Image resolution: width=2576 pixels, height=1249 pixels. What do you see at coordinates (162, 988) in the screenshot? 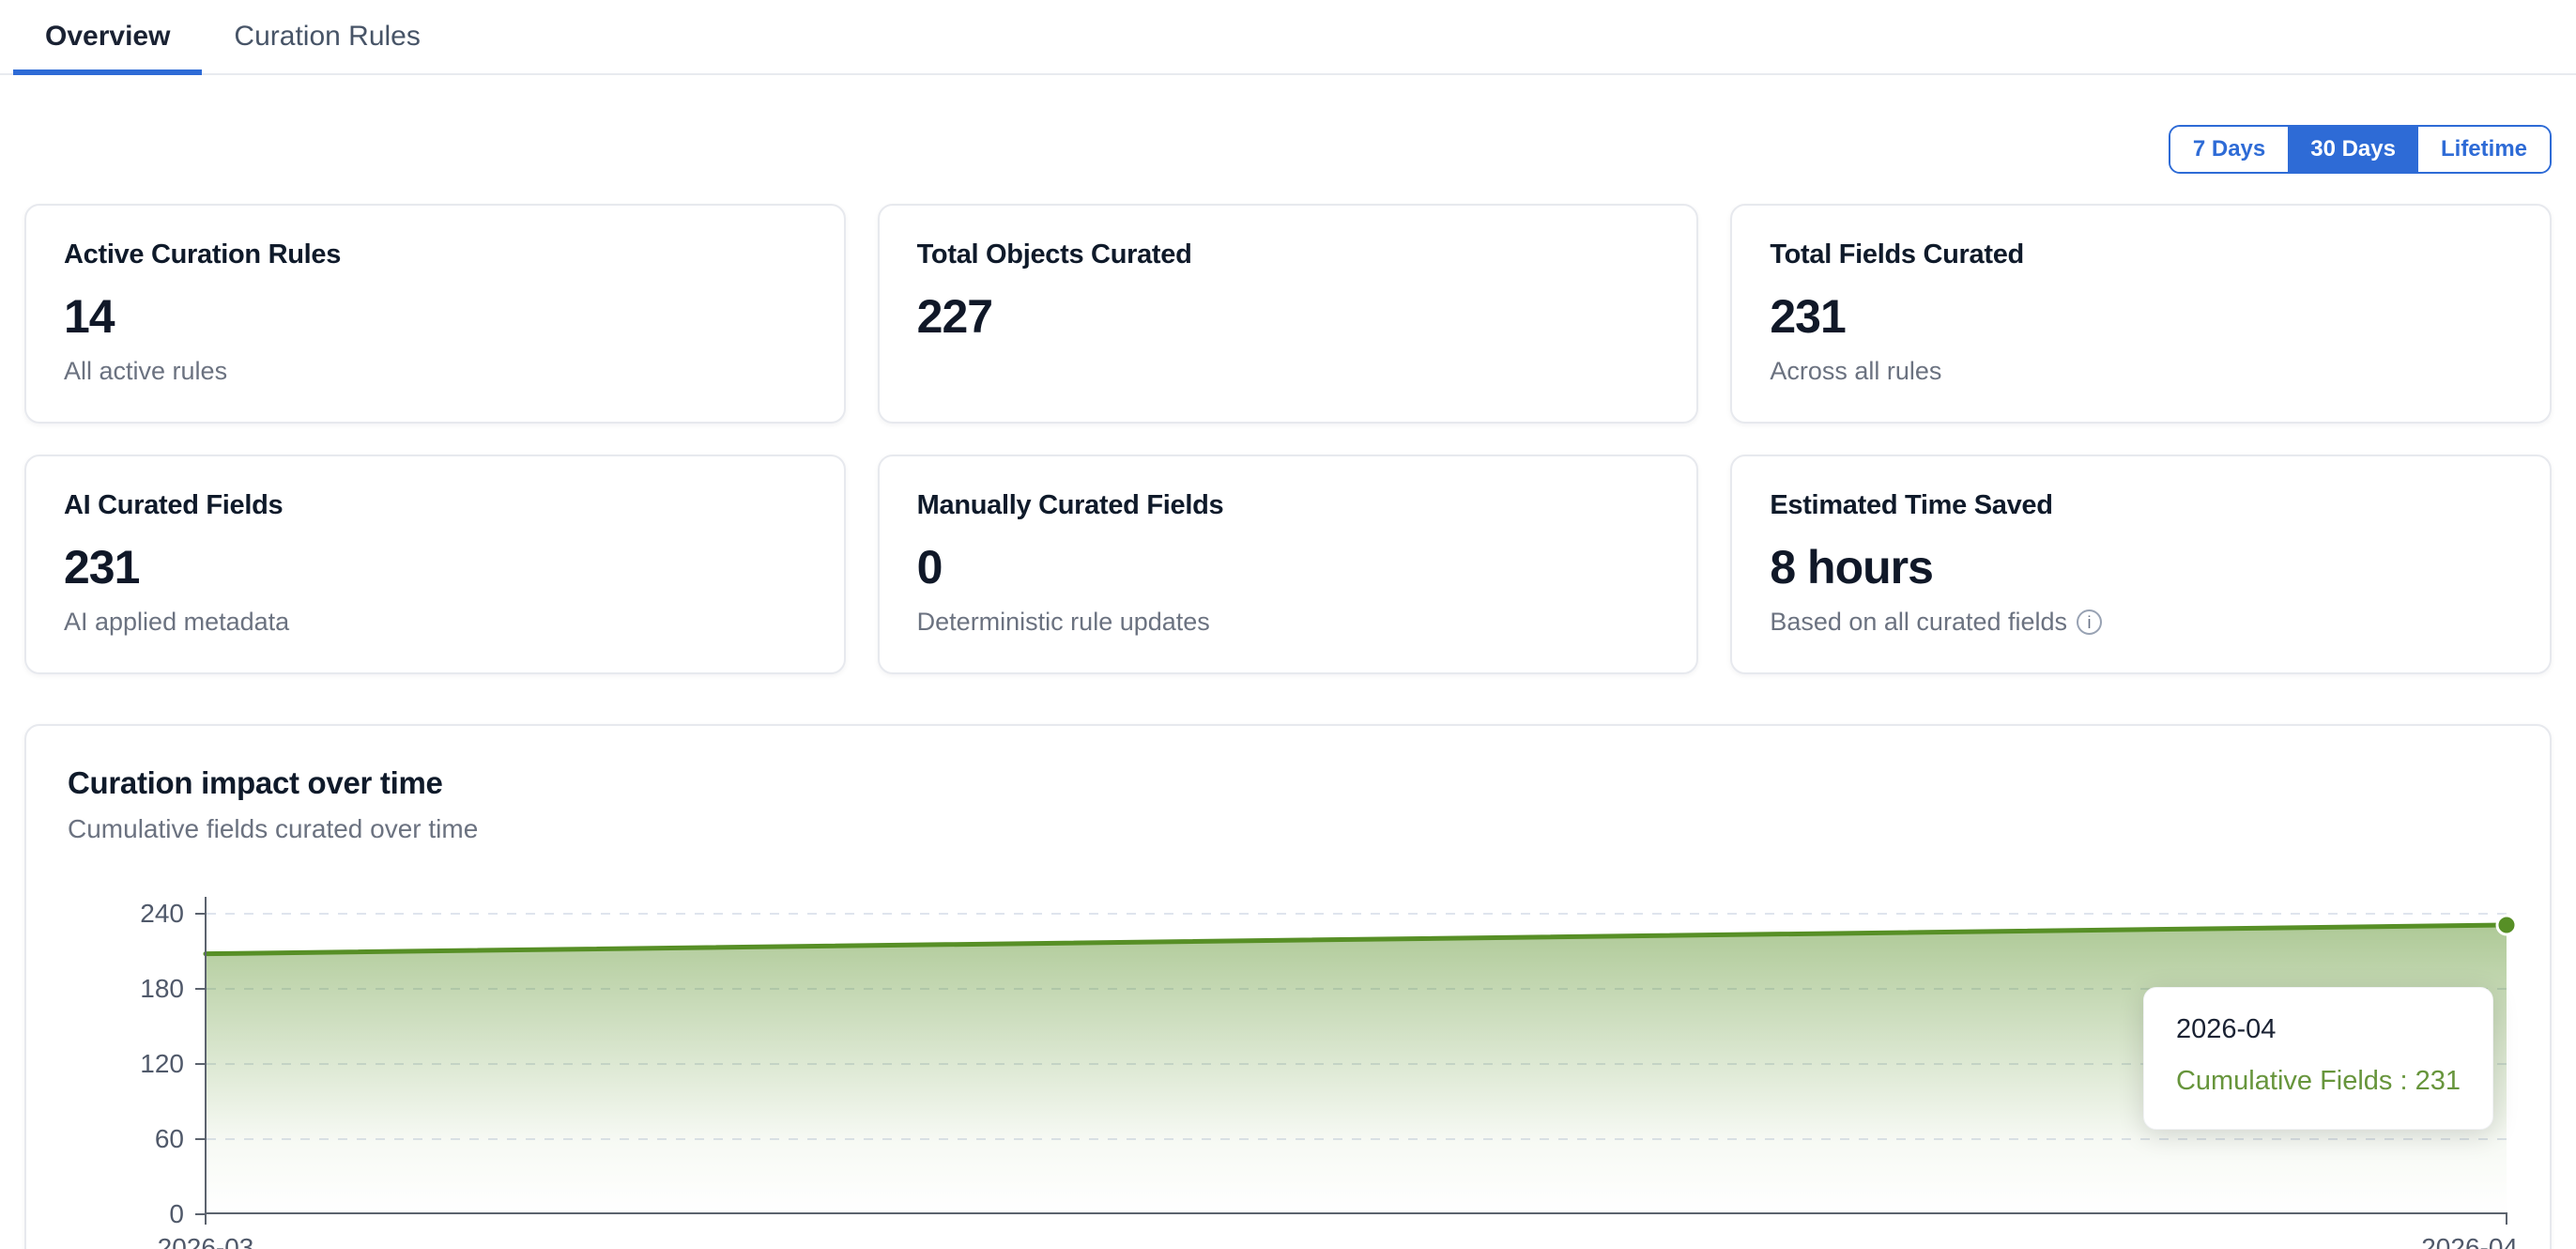
I see `y-axis-tick-label: 180` at bounding box center [162, 988].